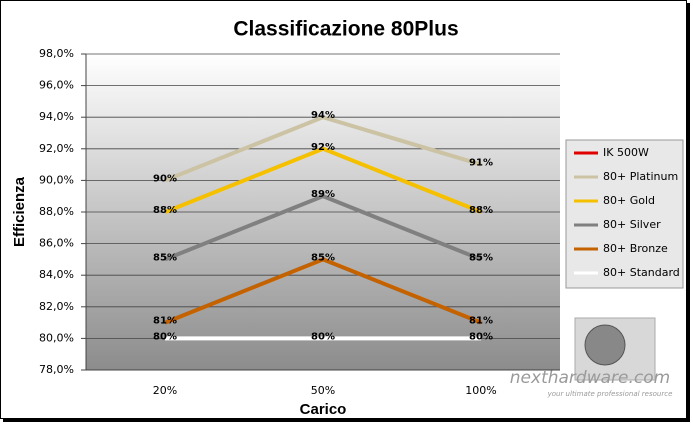 This screenshot has width=693, height=425. I want to click on y-tick-label: 86,0%, so click(56, 243).